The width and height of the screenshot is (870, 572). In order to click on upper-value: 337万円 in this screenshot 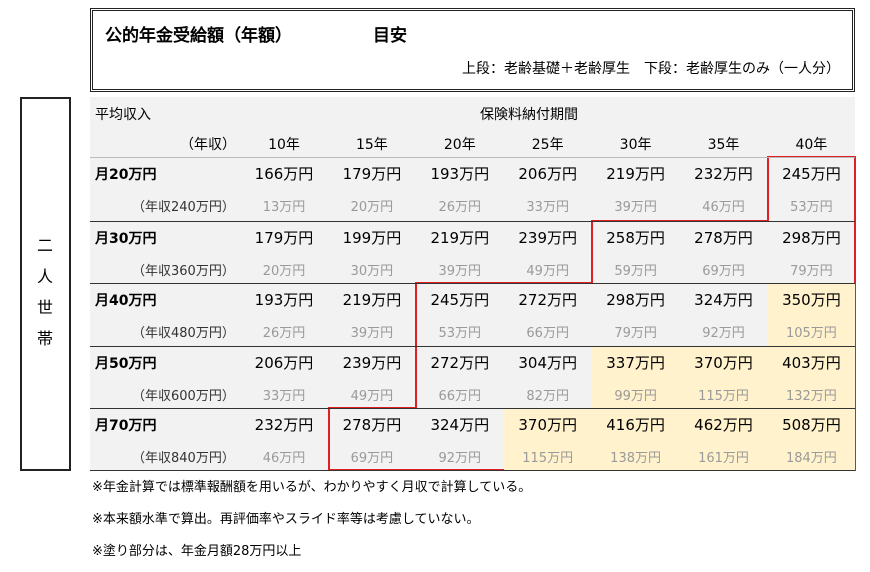, I will do `click(635, 363)`.